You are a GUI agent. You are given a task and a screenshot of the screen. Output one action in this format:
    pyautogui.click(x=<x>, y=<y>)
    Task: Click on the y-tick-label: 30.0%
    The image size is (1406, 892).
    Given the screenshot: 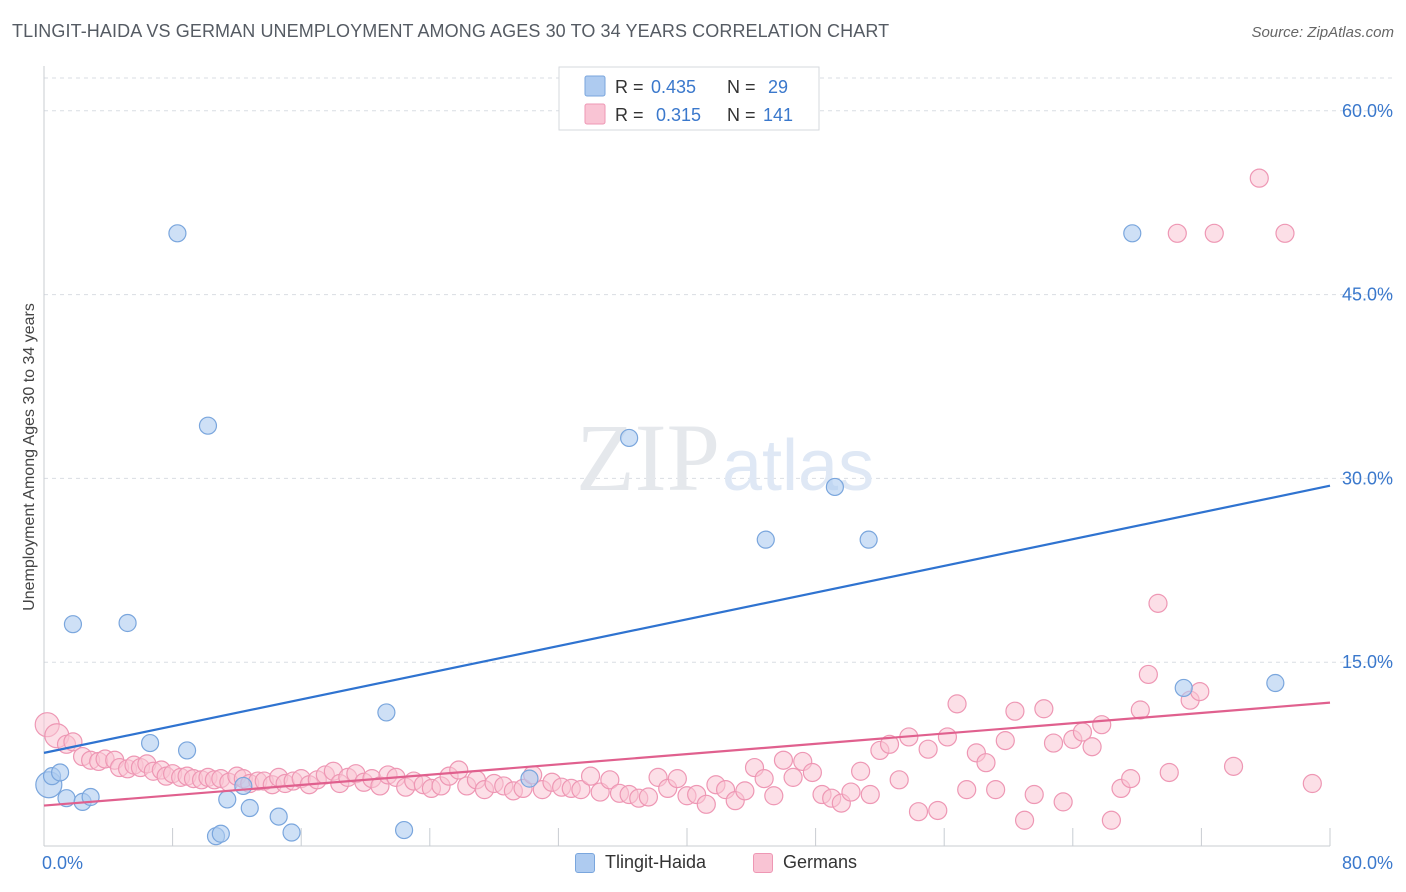 What is the action you would take?
    pyautogui.click(x=1367, y=478)
    